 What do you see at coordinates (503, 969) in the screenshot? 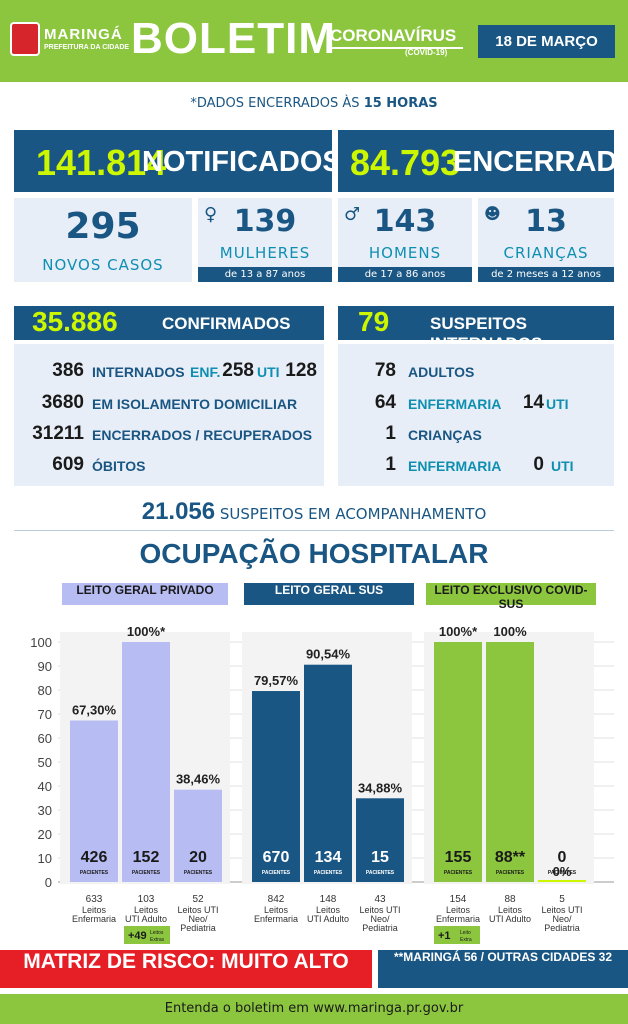
I see `cities-note: **MARINGÁ 56 / OUTRAS CIDADES 32` at bounding box center [503, 969].